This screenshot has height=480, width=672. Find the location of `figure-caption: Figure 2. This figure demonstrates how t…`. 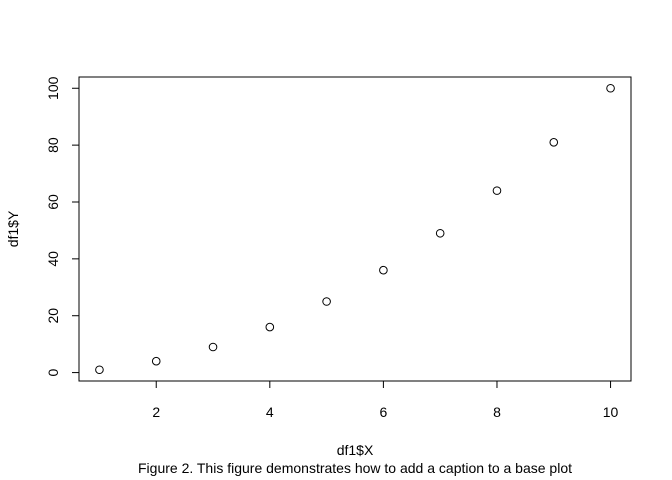

figure-caption: Figure 2. This figure demonstrates how t… is located at coordinates (355, 468).